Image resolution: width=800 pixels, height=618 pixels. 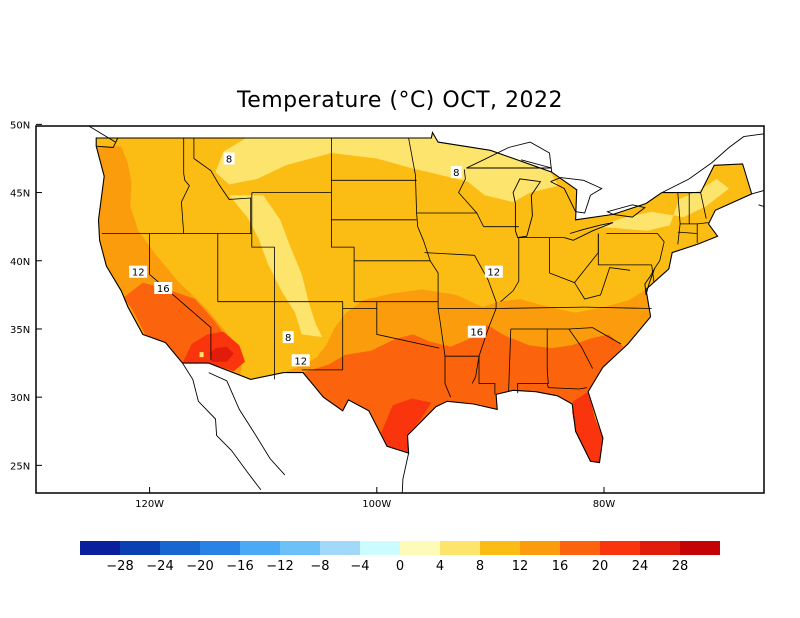 What do you see at coordinates (319, 566) in the screenshot?
I see `colorbar-label: −8` at bounding box center [319, 566].